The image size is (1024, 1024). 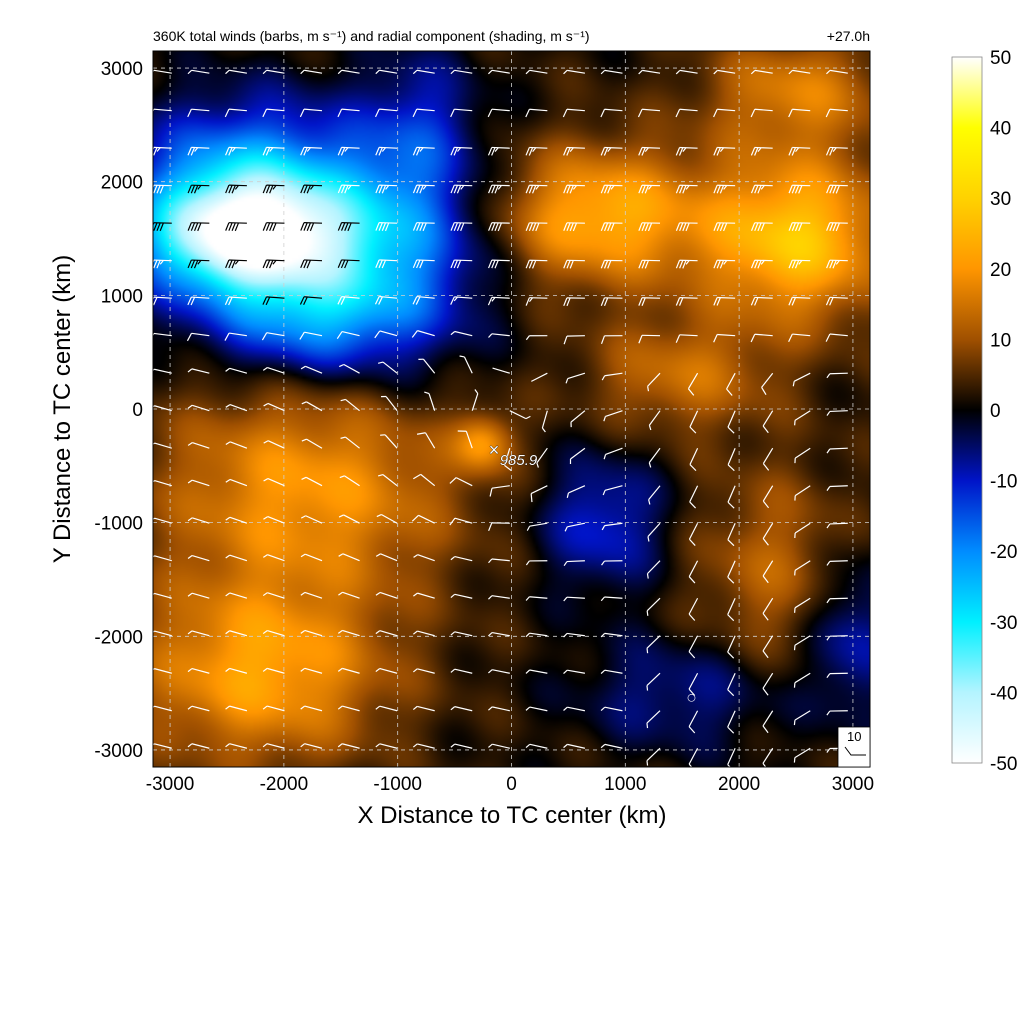 I want to click on tc-center-x-marker: ×, so click(x=494, y=450).